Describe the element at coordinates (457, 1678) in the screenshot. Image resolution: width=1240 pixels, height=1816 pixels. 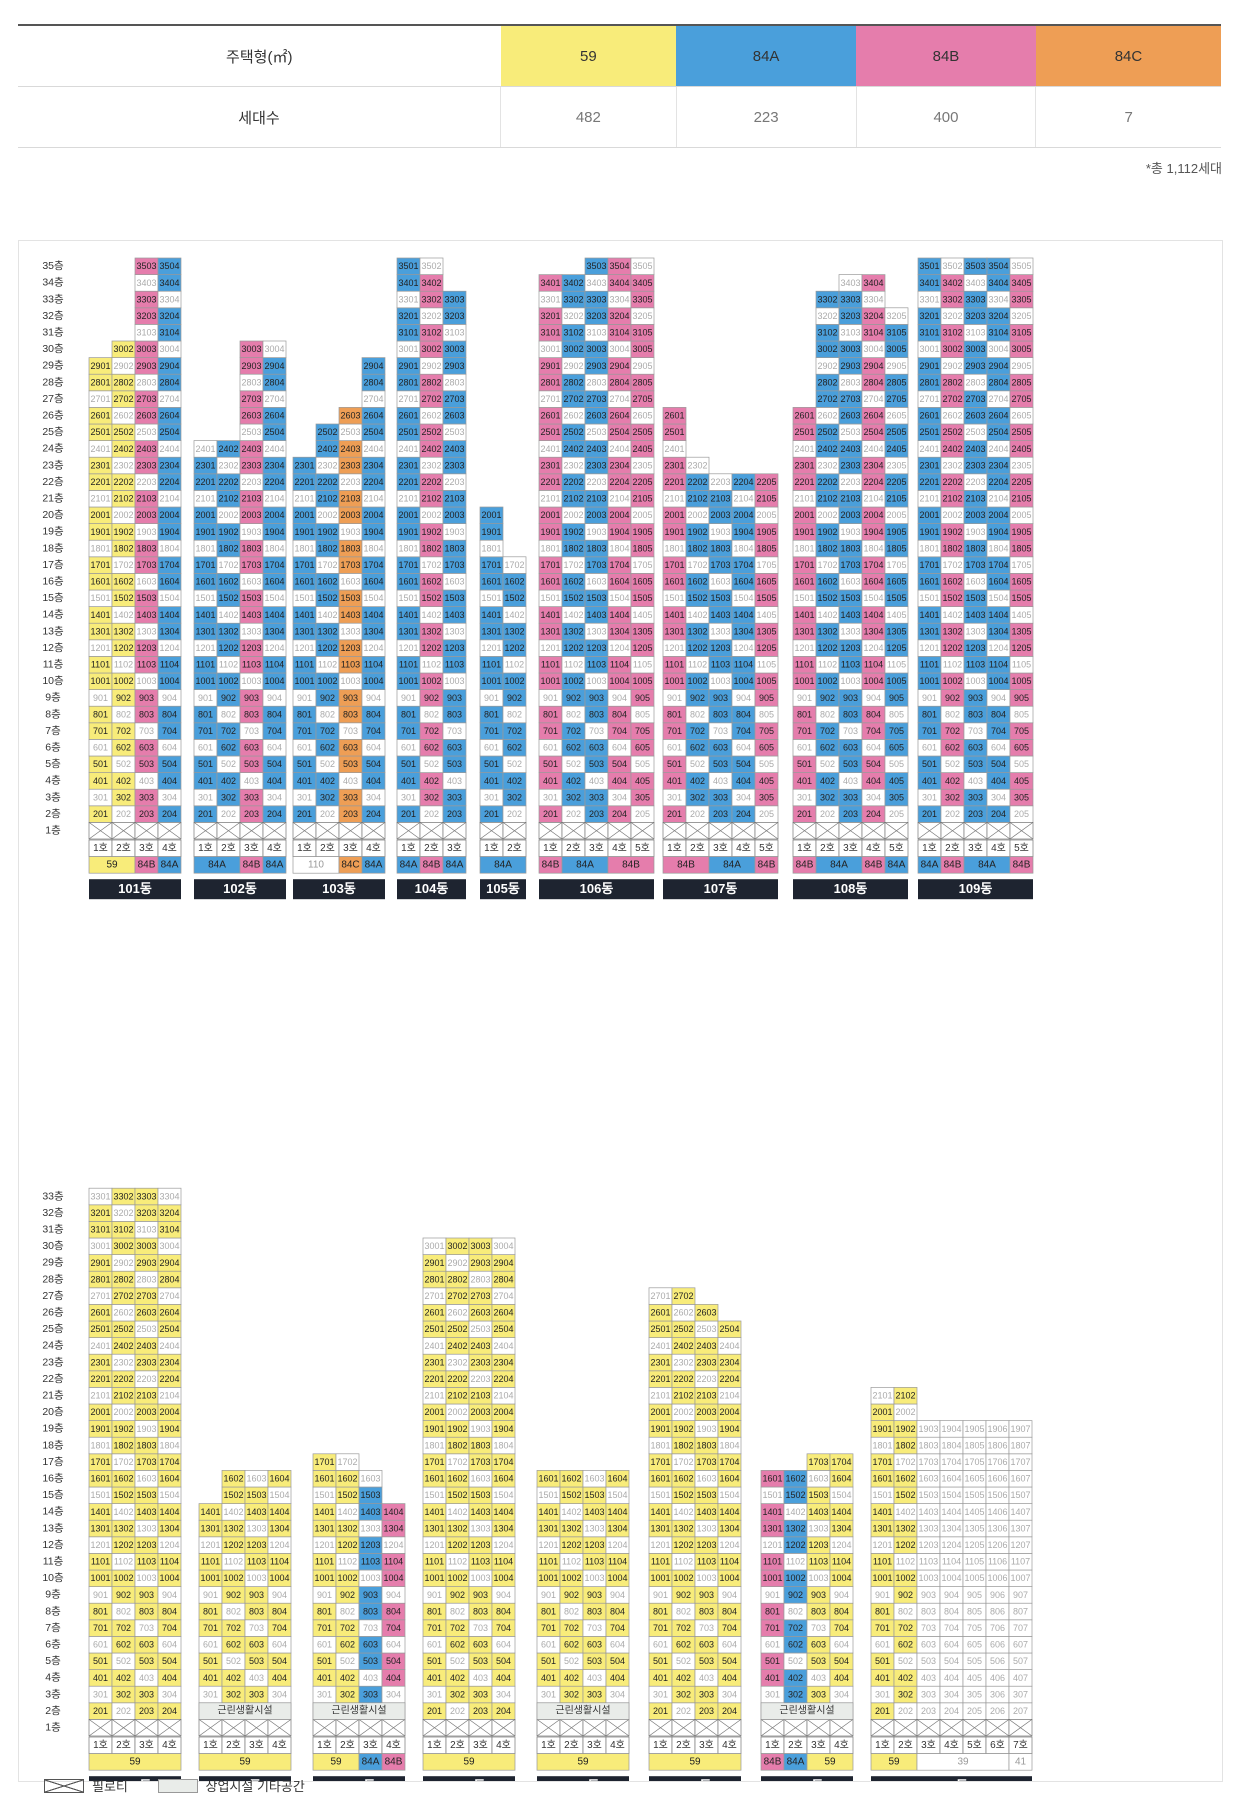
I see `unit-number: 402` at that location.